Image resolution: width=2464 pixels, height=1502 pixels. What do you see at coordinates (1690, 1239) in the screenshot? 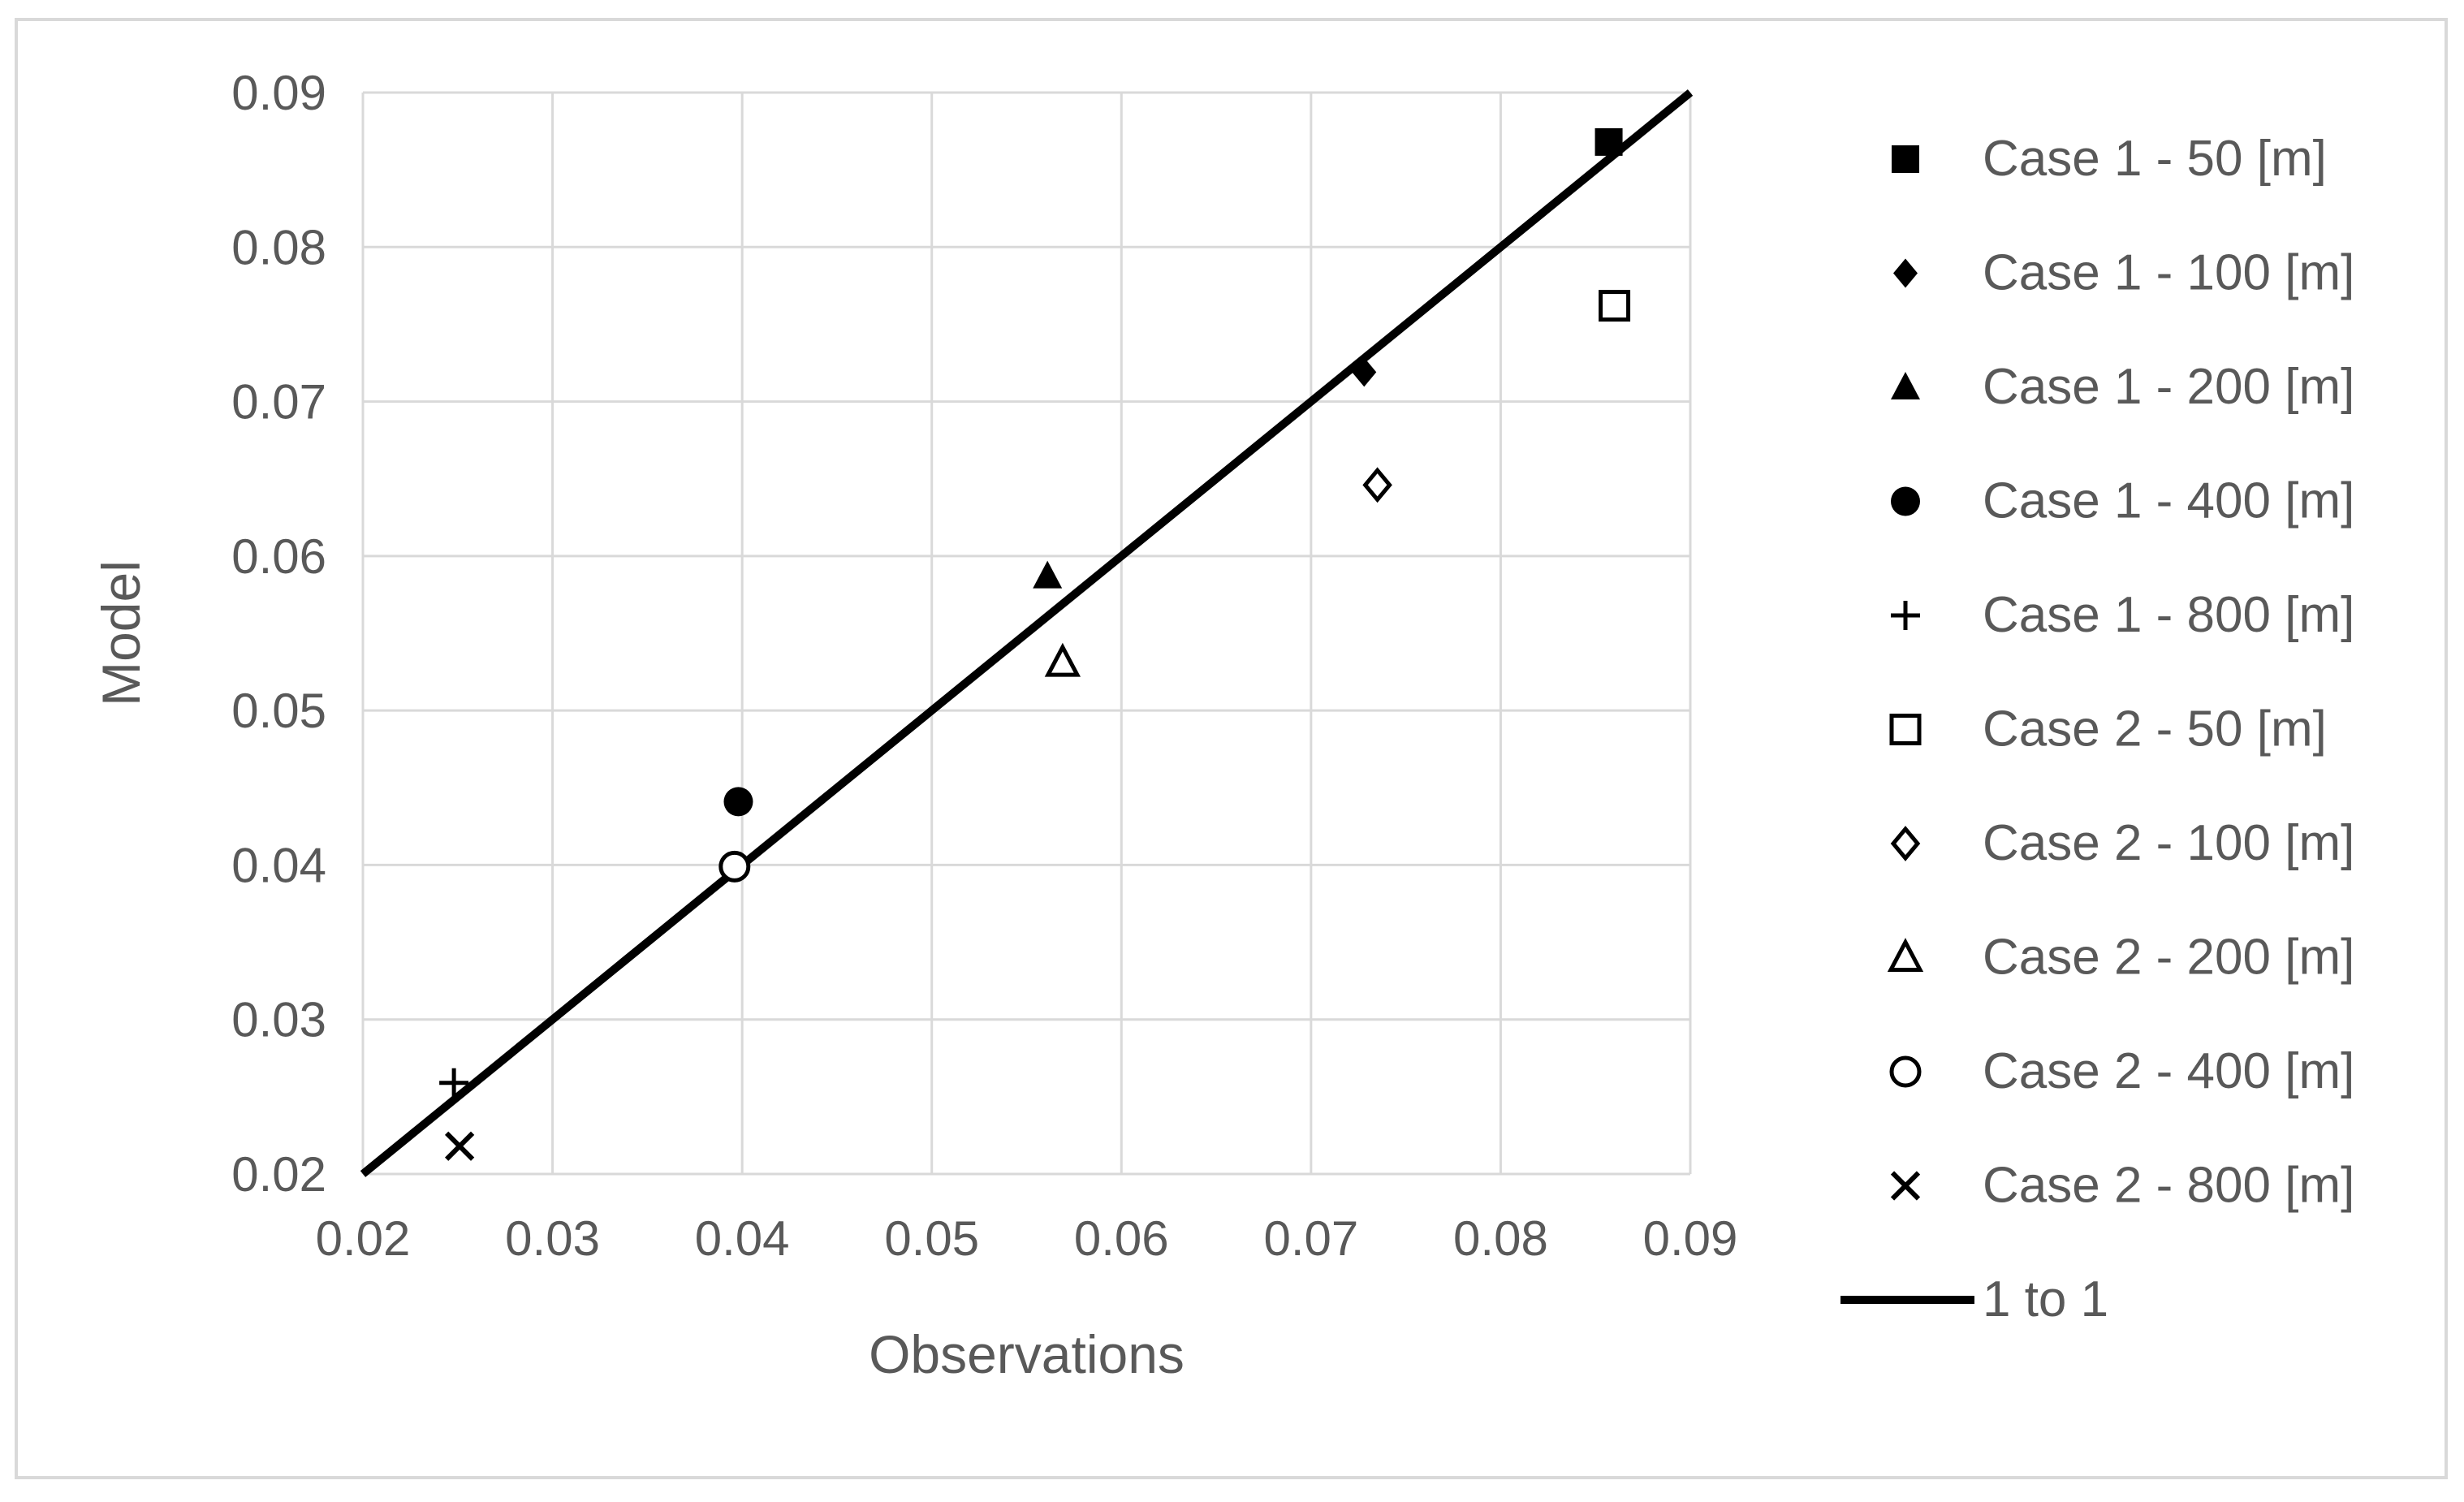
I see `x-tick-label: 0.09` at bounding box center [1690, 1239].